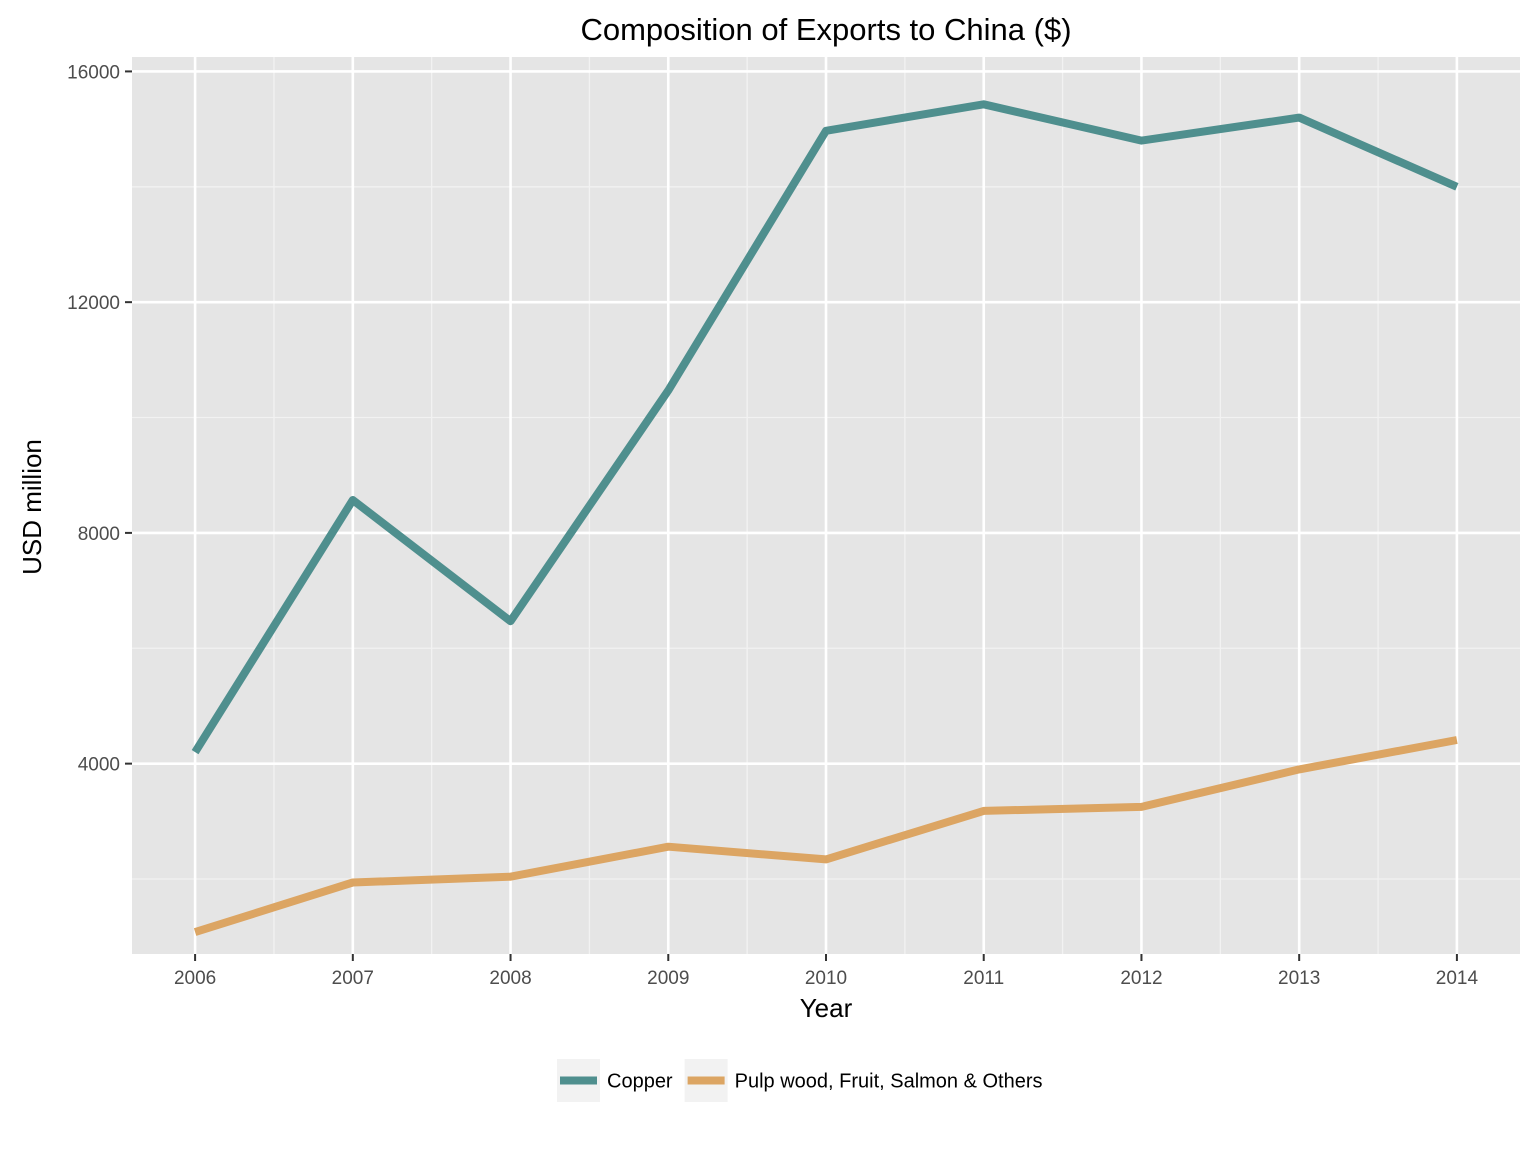 The width and height of the screenshot is (1536, 1152). Describe the element at coordinates (826, 1008) in the screenshot. I see `x-axis-title: Year` at that location.